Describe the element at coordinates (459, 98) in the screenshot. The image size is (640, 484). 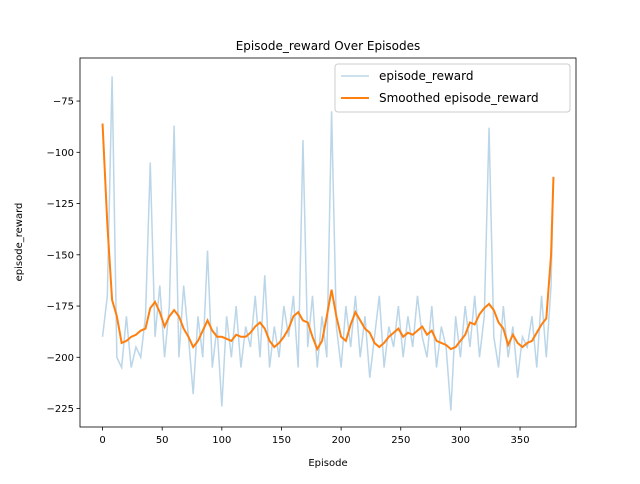
I see `legend-label: Smoothed episode_reward` at that location.